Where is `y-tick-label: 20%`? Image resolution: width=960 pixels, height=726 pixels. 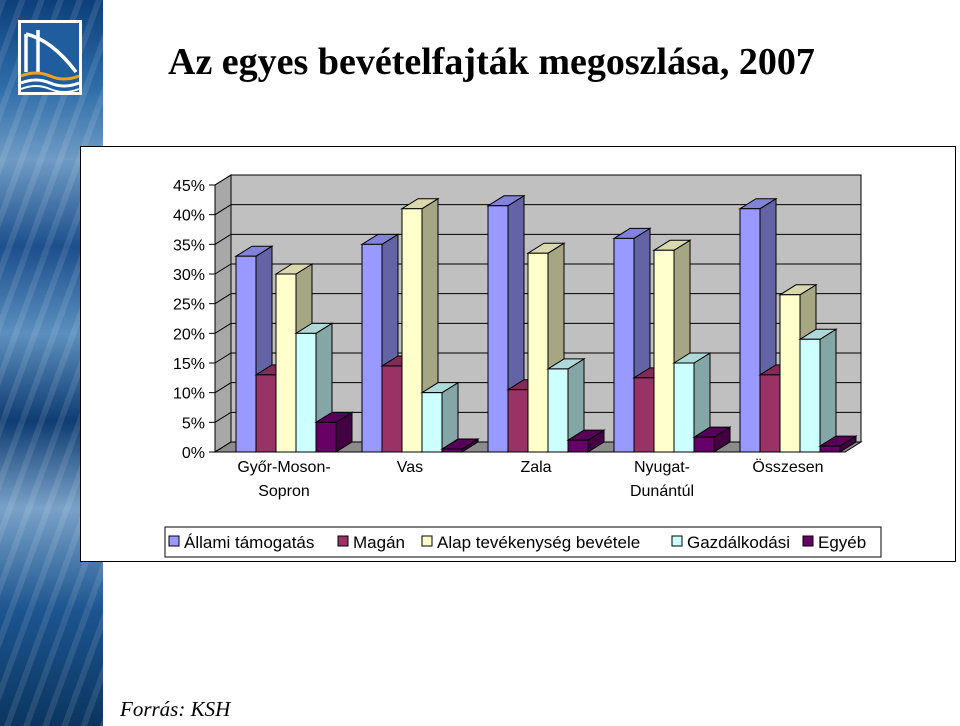 y-tick-label: 20% is located at coordinates (189, 334).